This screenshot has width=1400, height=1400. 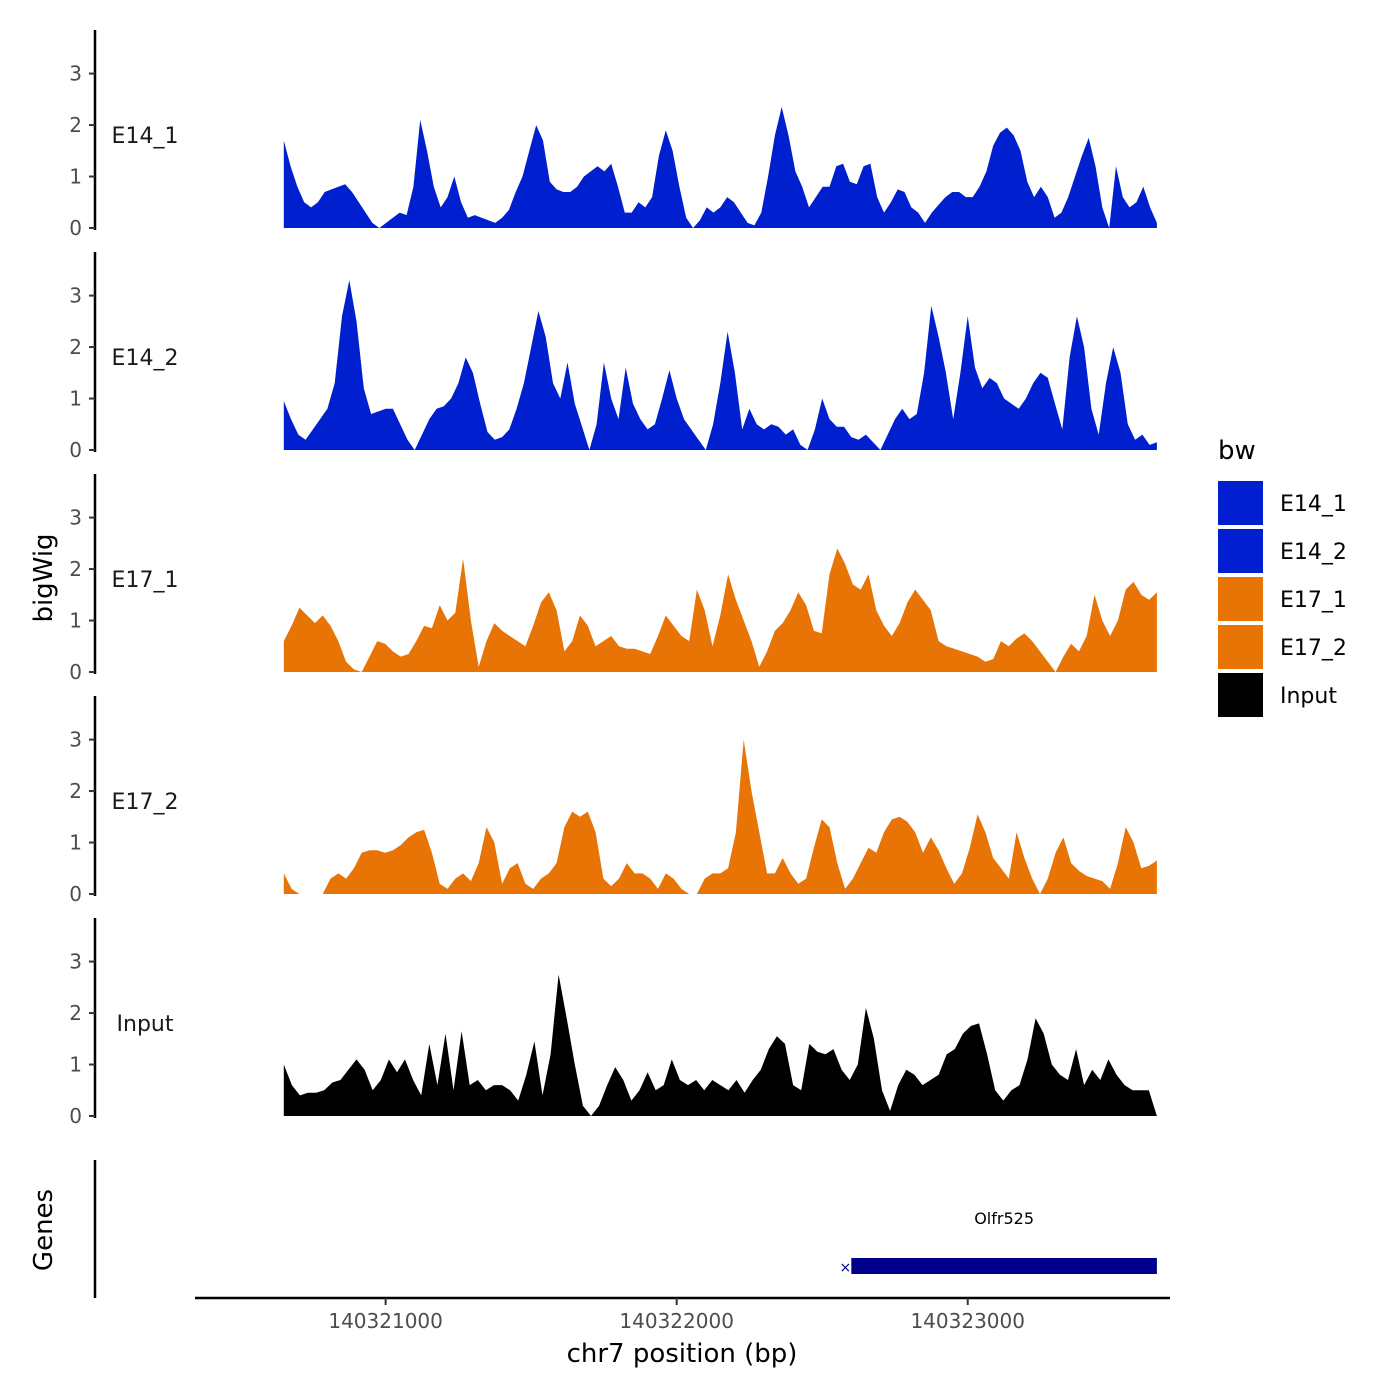 What do you see at coordinates (998, 1242) in the screenshot?
I see `gene-olfr525: × Olfr525` at bounding box center [998, 1242].